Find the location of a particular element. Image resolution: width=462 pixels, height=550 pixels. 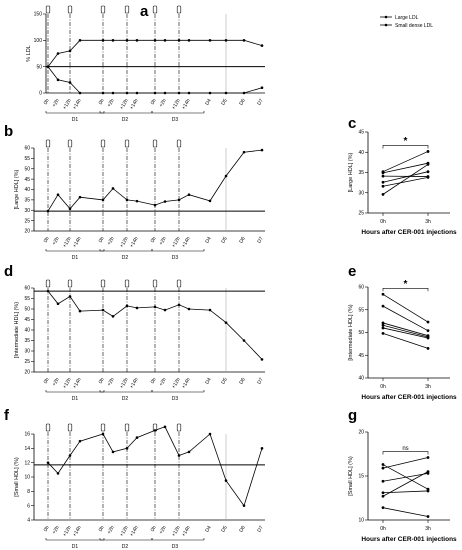

y-axis-label: [Small HDL] (%) is located at coordinates (351, 476).